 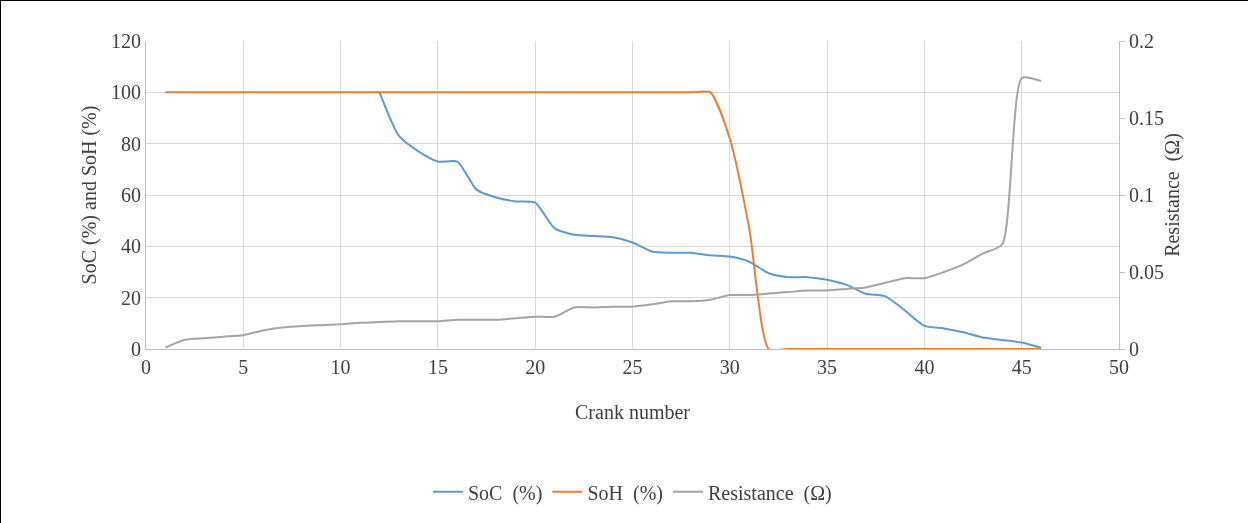 What do you see at coordinates (243, 367) in the screenshot?
I see `x-tick-label: 5` at bounding box center [243, 367].